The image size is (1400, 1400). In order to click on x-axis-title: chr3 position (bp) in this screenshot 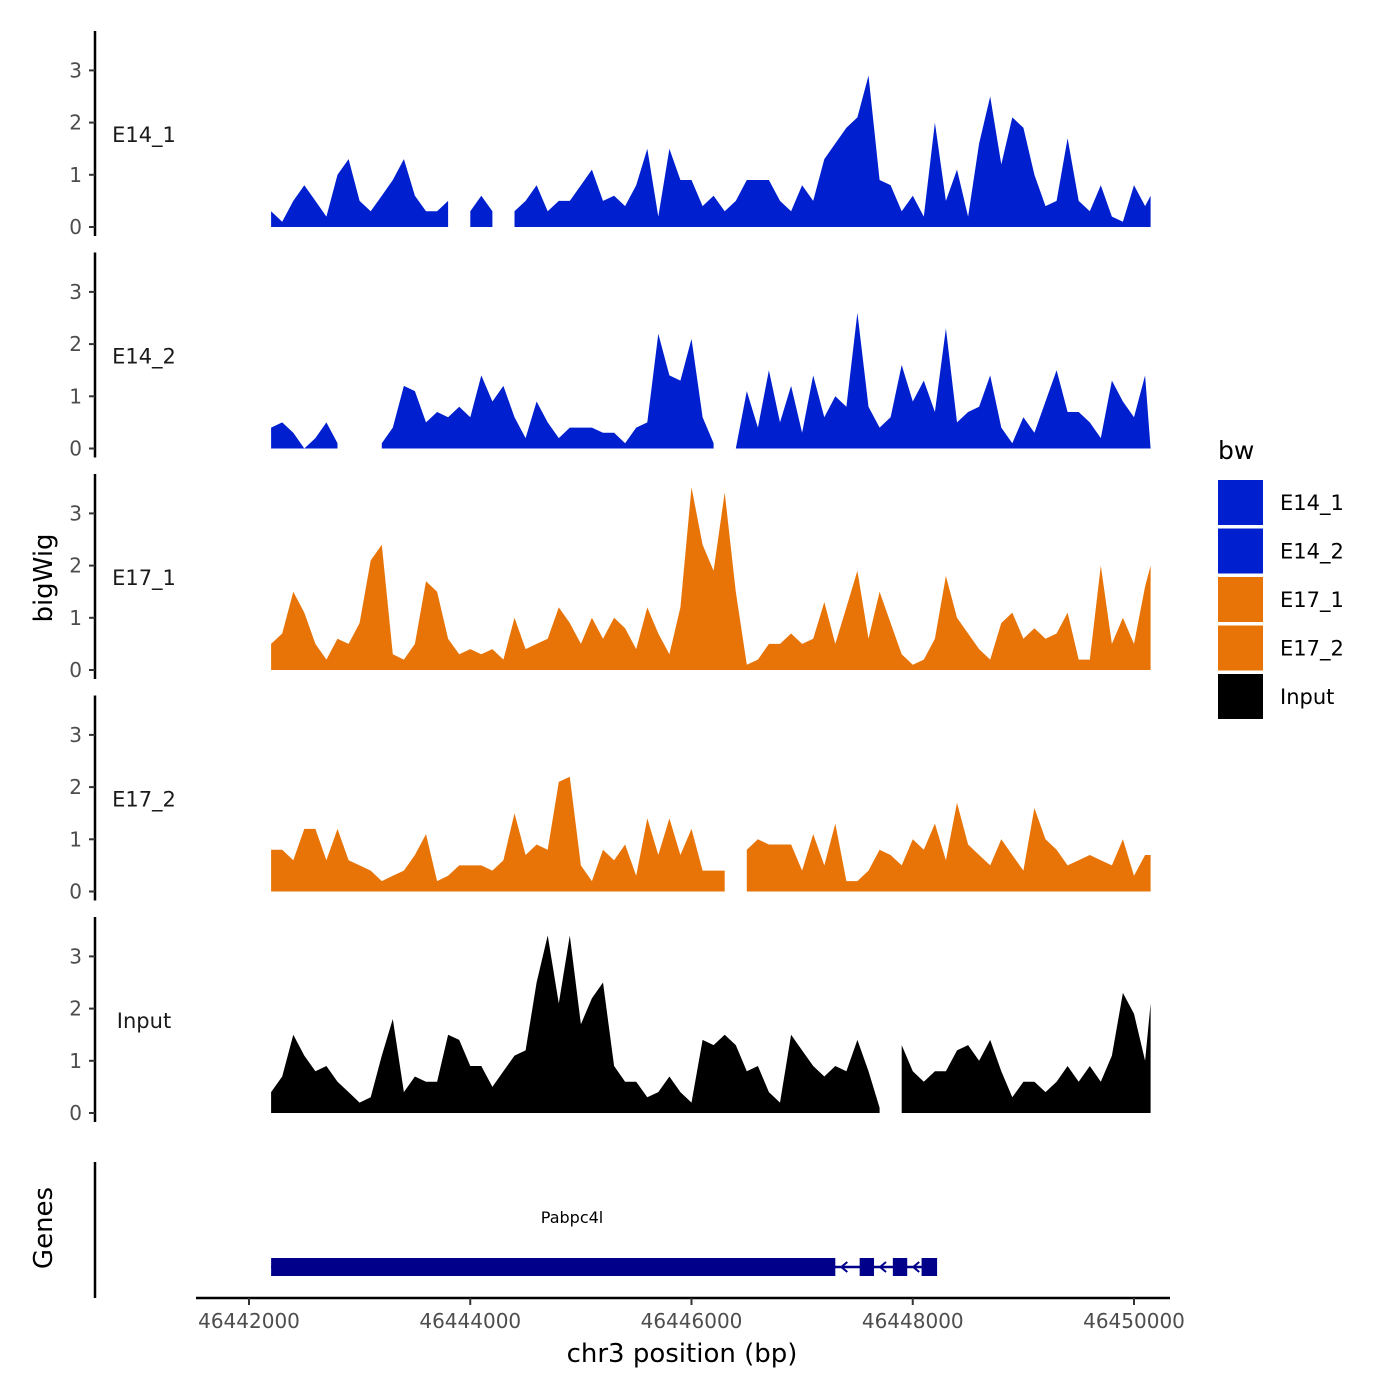, I will do `click(682, 1354)`.